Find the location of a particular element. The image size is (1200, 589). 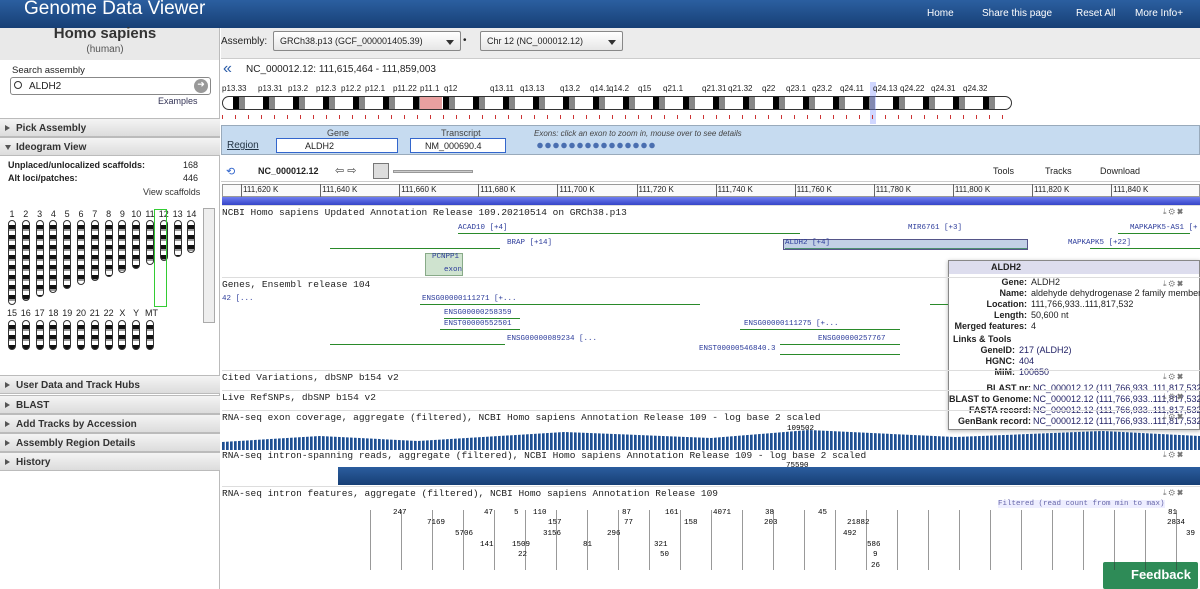

chromosome-label: 16 is located at coordinates (25, 313).